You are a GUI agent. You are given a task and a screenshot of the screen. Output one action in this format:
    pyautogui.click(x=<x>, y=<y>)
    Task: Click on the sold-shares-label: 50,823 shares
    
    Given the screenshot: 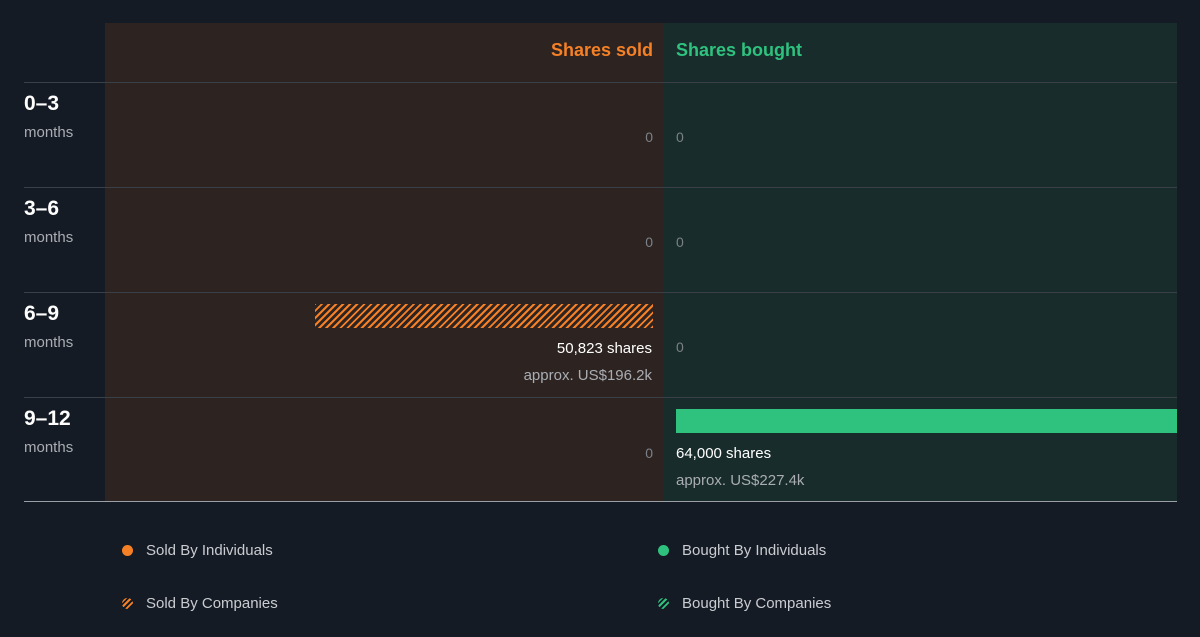 What is the action you would take?
    pyautogui.click(x=604, y=348)
    